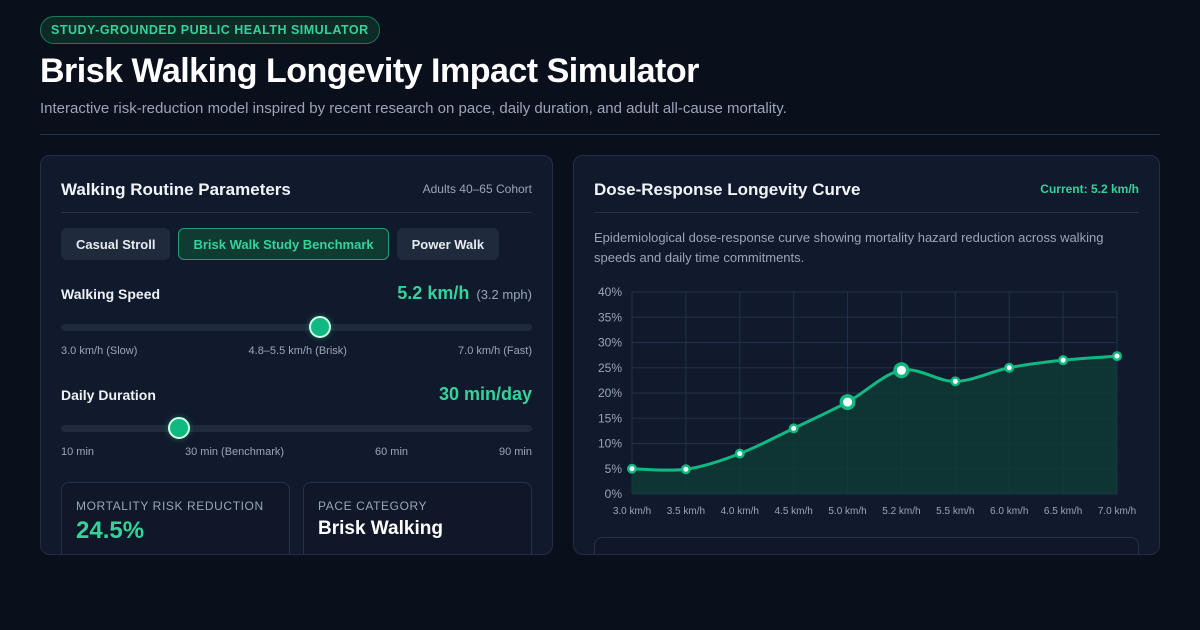 The height and width of the screenshot is (630, 1200). Describe the element at coordinates (373, 506) in the screenshot. I see `pace-category-caption: PACE CATEGORY` at that location.